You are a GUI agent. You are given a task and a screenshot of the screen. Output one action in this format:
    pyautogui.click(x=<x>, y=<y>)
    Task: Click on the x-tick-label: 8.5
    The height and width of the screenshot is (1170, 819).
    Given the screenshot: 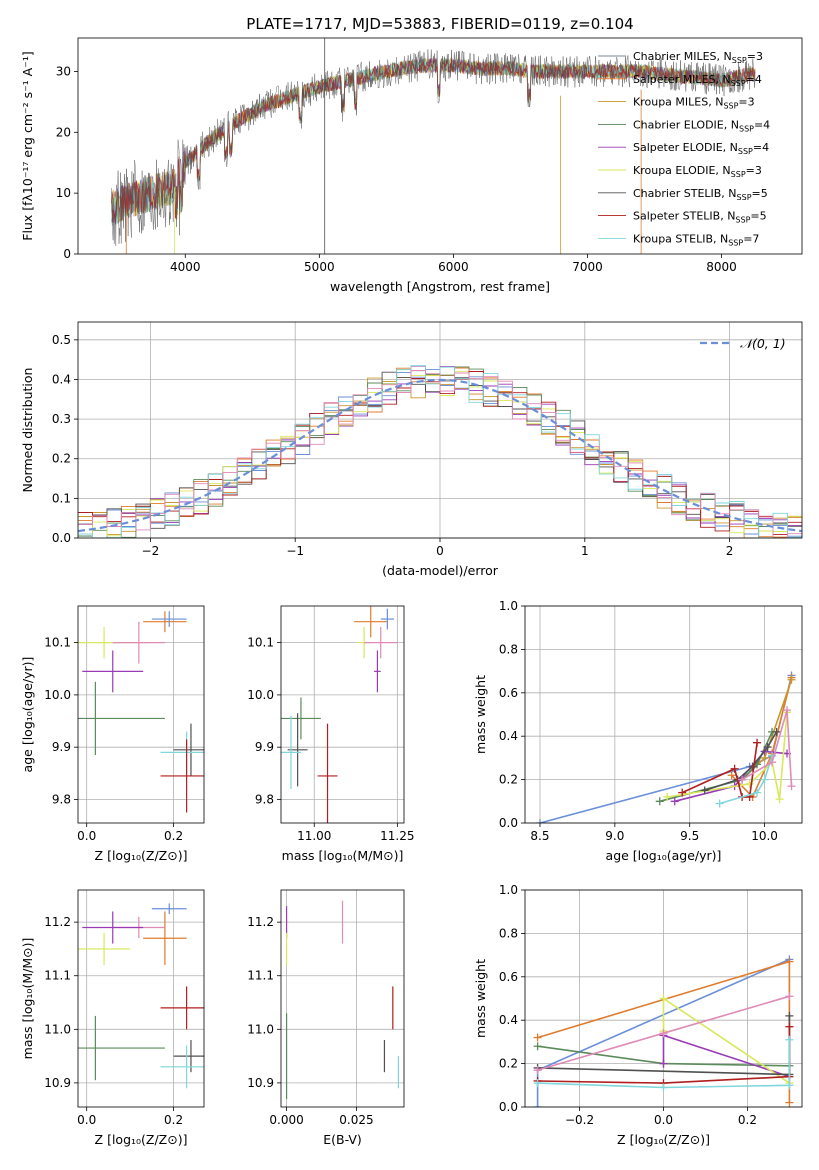 What is the action you would take?
    pyautogui.click(x=539, y=836)
    